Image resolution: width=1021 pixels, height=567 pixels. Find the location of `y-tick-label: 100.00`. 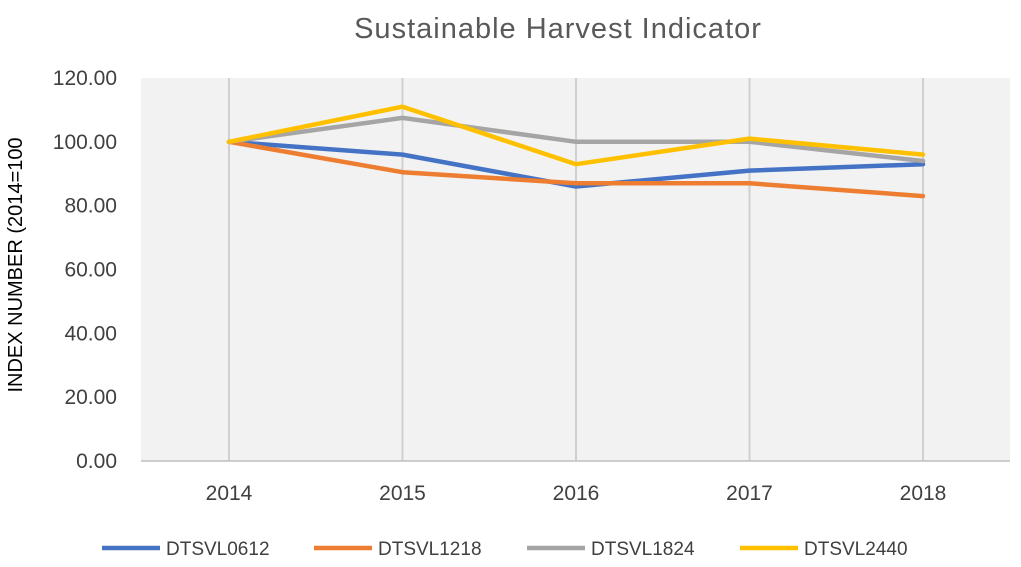

y-tick-label: 100.00 is located at coordinates (85, 142).